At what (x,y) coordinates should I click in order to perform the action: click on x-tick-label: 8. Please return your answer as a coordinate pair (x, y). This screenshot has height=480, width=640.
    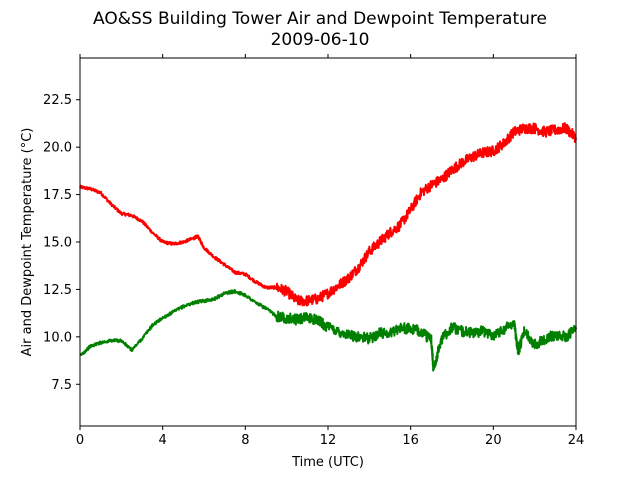
    Looking at the image, I should click on (245, 440).